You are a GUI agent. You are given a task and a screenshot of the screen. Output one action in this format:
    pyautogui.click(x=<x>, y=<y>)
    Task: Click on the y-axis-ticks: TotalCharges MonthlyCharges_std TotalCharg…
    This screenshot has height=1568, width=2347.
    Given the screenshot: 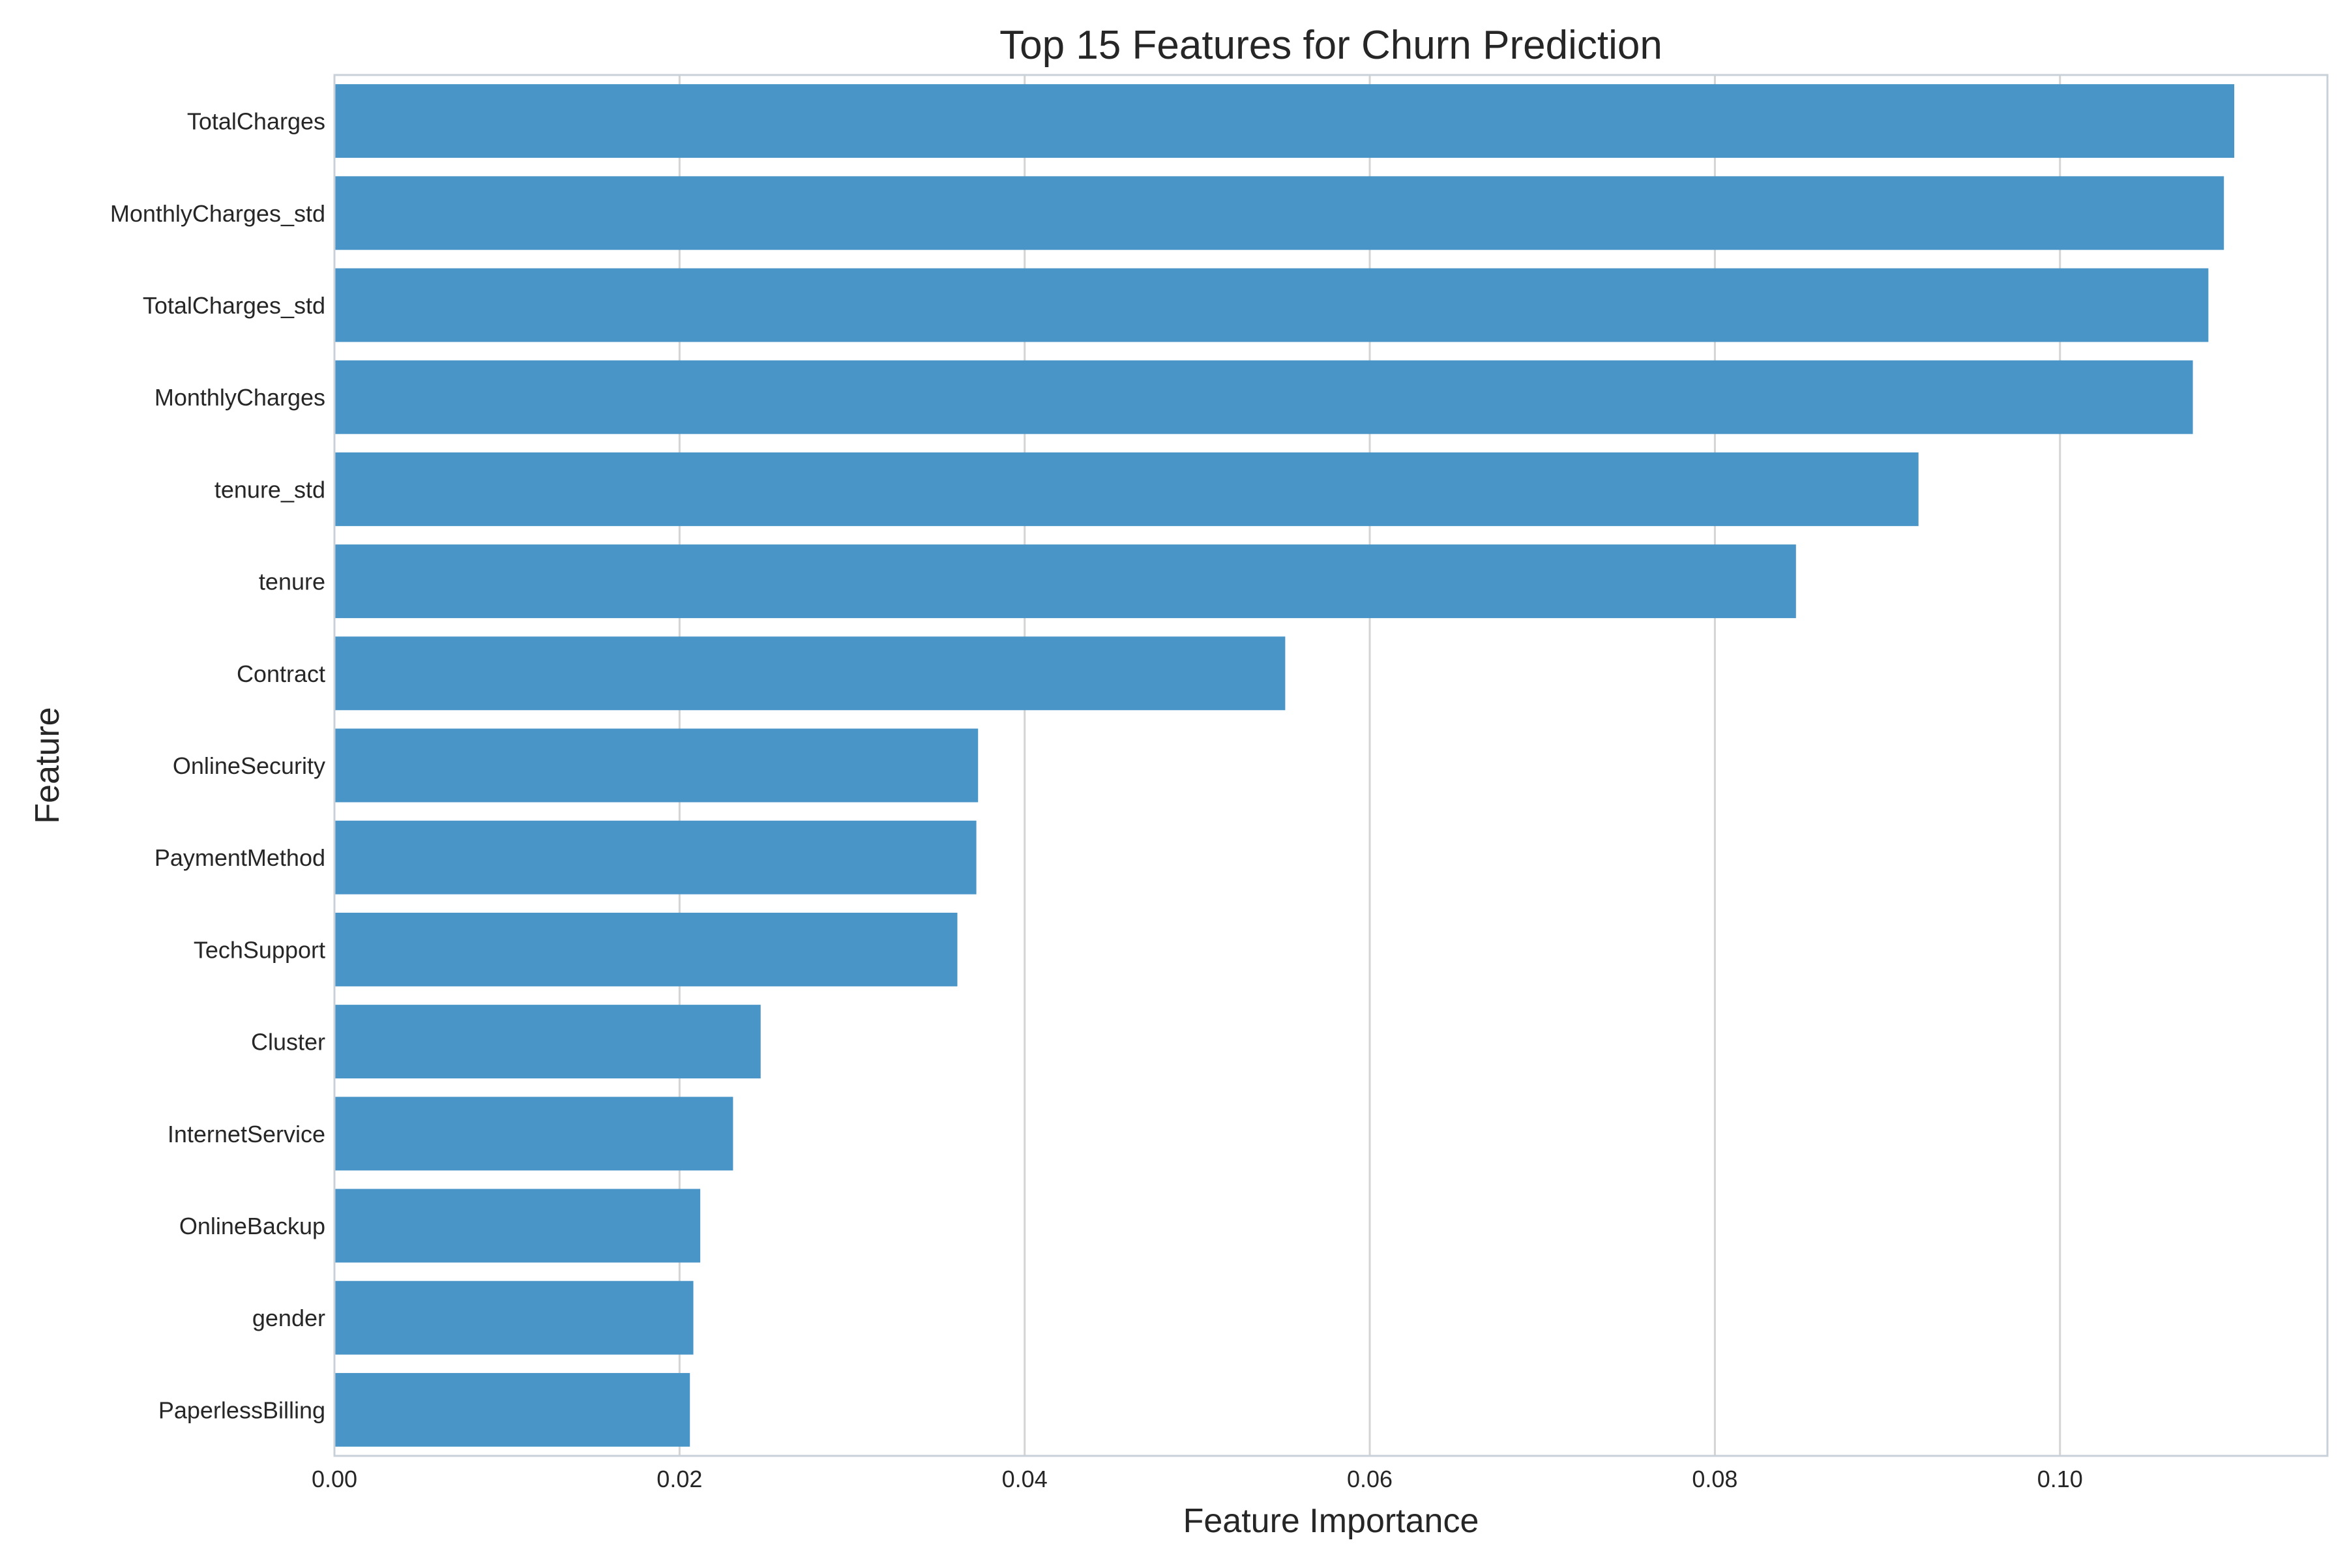 What is the action you would take?
    pyautogui.click(x=217, y=766)
    